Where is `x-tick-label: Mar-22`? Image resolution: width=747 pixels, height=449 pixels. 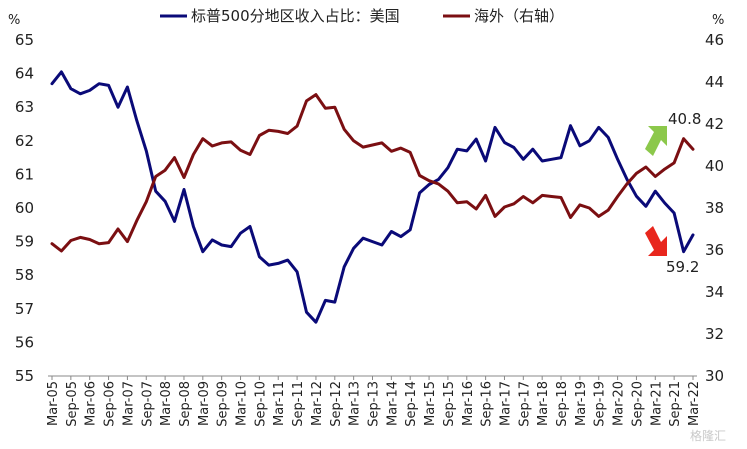 x-tick-label: Mar-22 is located at coordinates (694, 403).